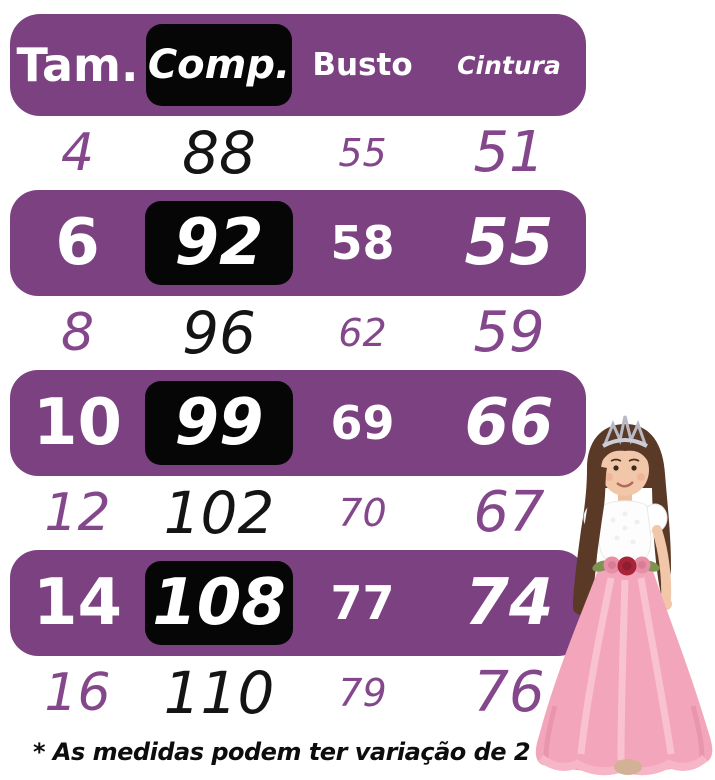 This screenshot has height=780, width=715. I want to click on length-highlight-box: Comp., so click(219, 65).